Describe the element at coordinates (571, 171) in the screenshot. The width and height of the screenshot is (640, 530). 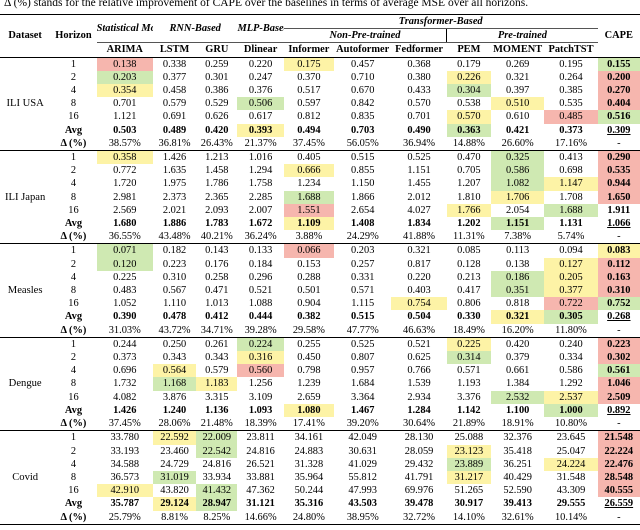
I see `mse-cell: 0.698` at that location.